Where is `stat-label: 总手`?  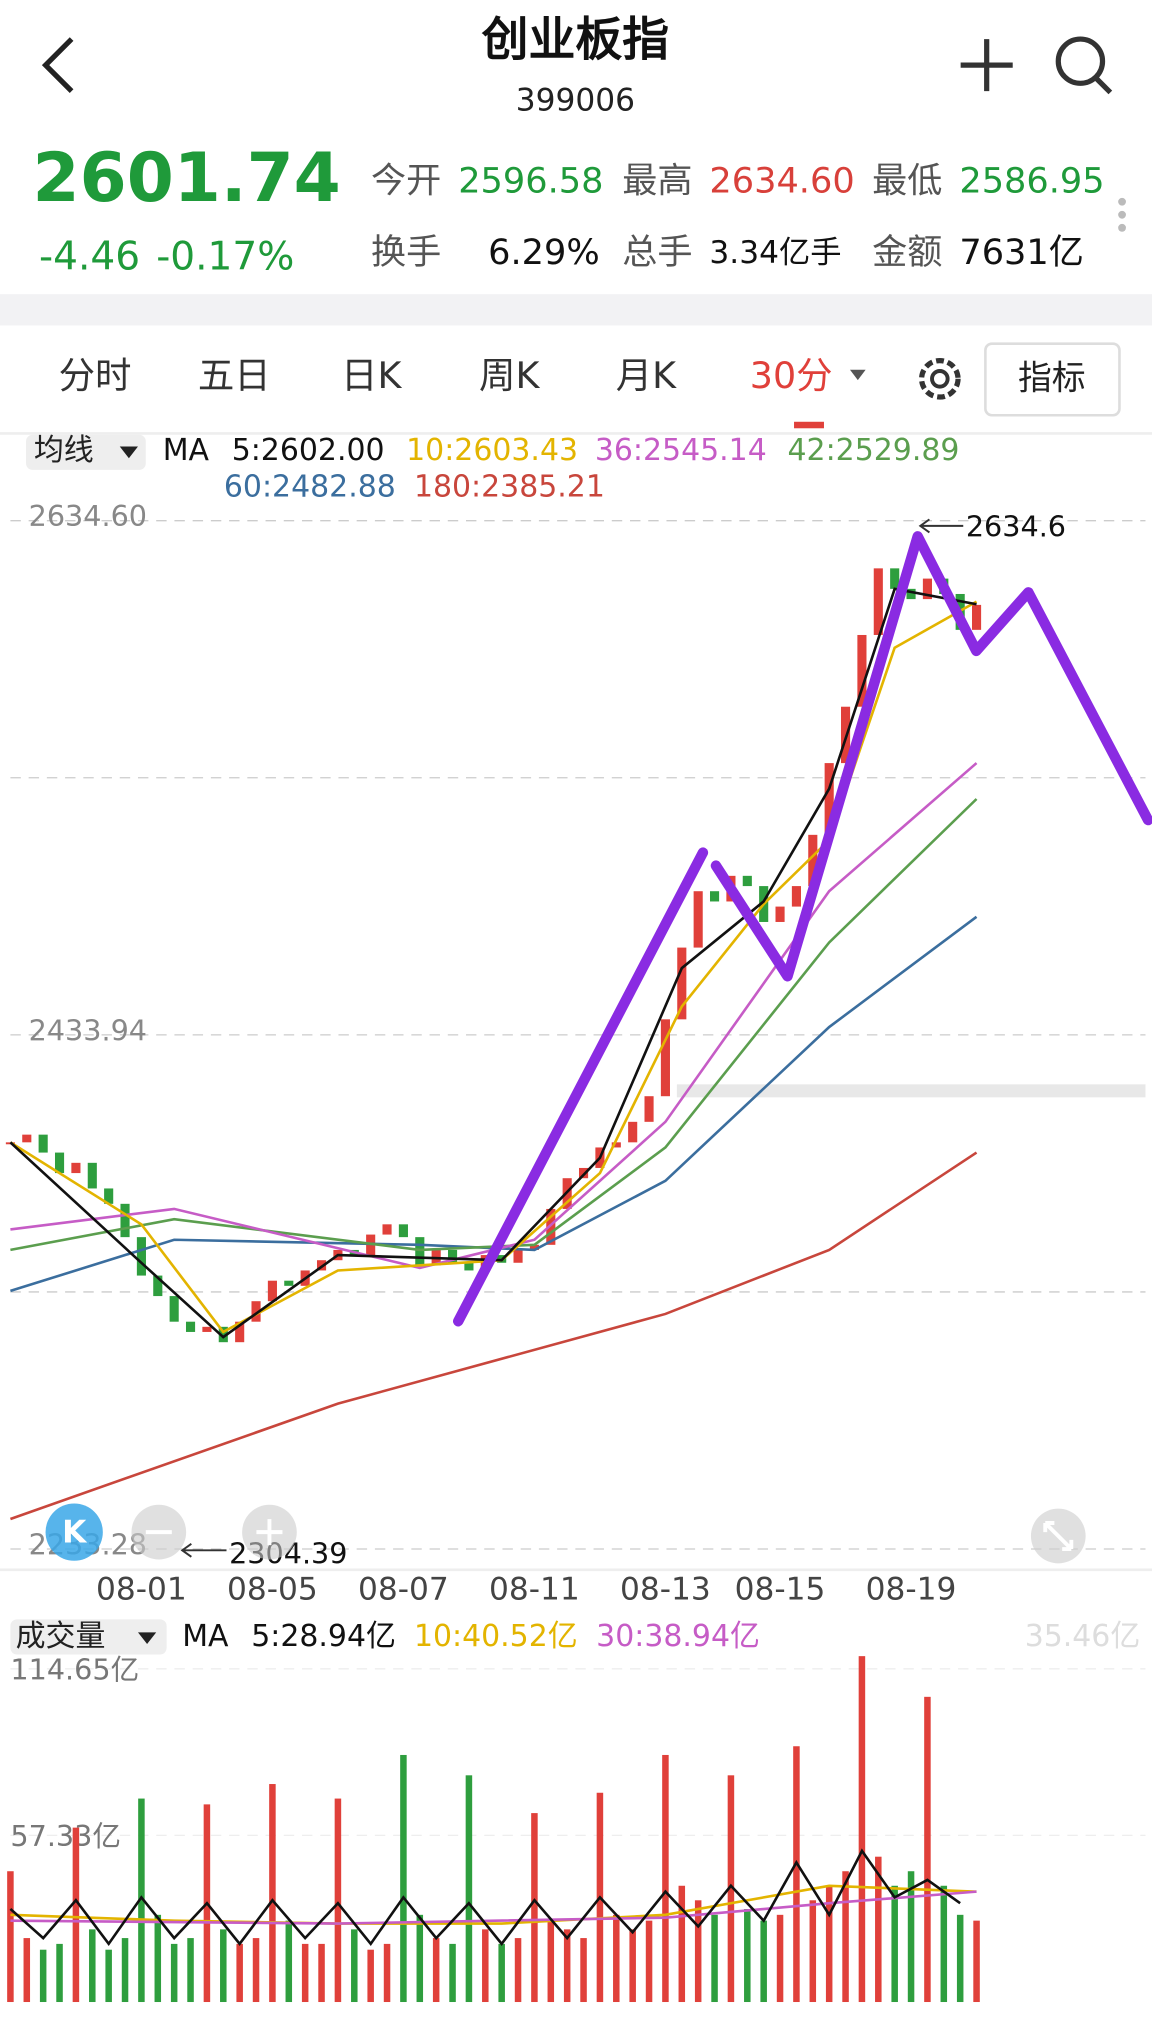
stat-label: 总手 is located at coordinates (657, 252).